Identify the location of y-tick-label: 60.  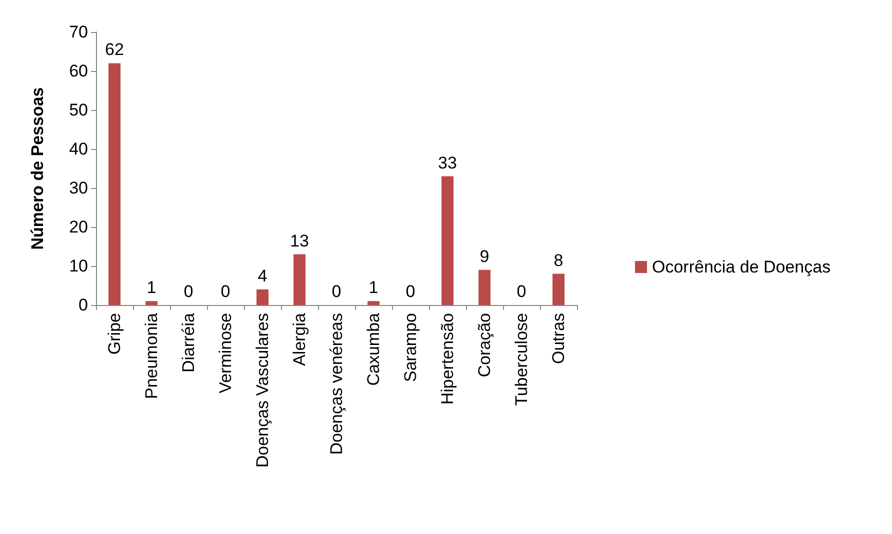
(78, 71).